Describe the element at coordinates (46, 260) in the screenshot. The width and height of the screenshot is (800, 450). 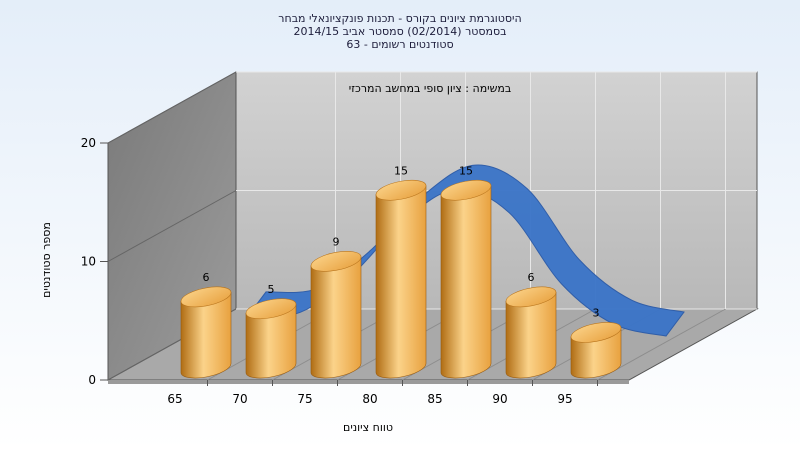
I see `y-axis-label: מספר סטודנטים` at that location.